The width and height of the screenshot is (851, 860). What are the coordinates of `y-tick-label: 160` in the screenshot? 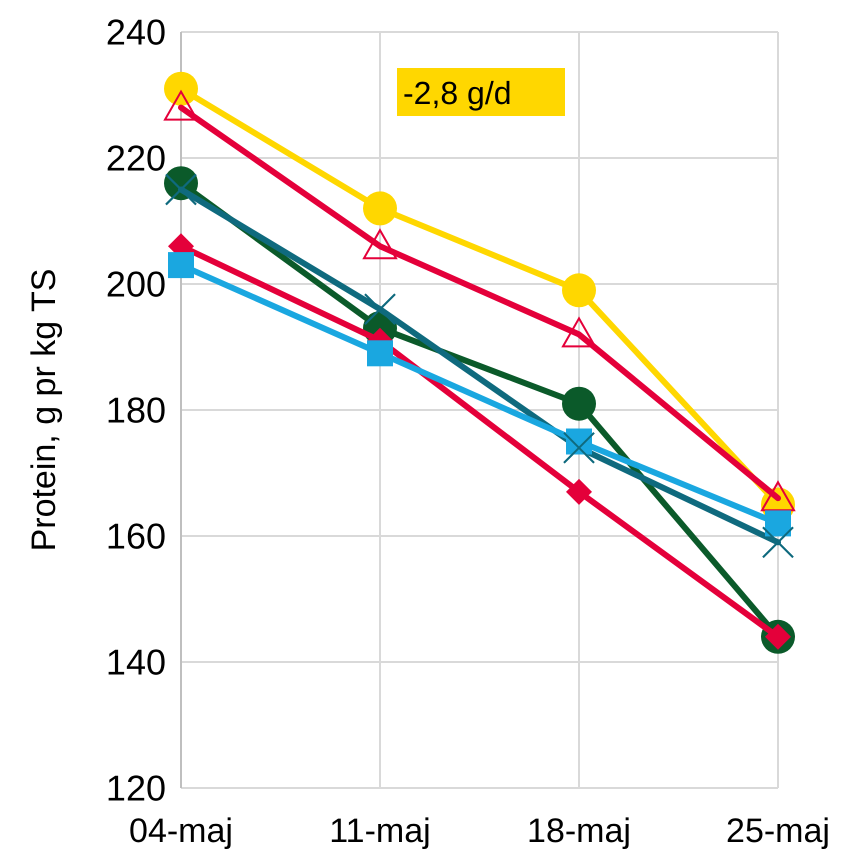 It's located at (136, 536).